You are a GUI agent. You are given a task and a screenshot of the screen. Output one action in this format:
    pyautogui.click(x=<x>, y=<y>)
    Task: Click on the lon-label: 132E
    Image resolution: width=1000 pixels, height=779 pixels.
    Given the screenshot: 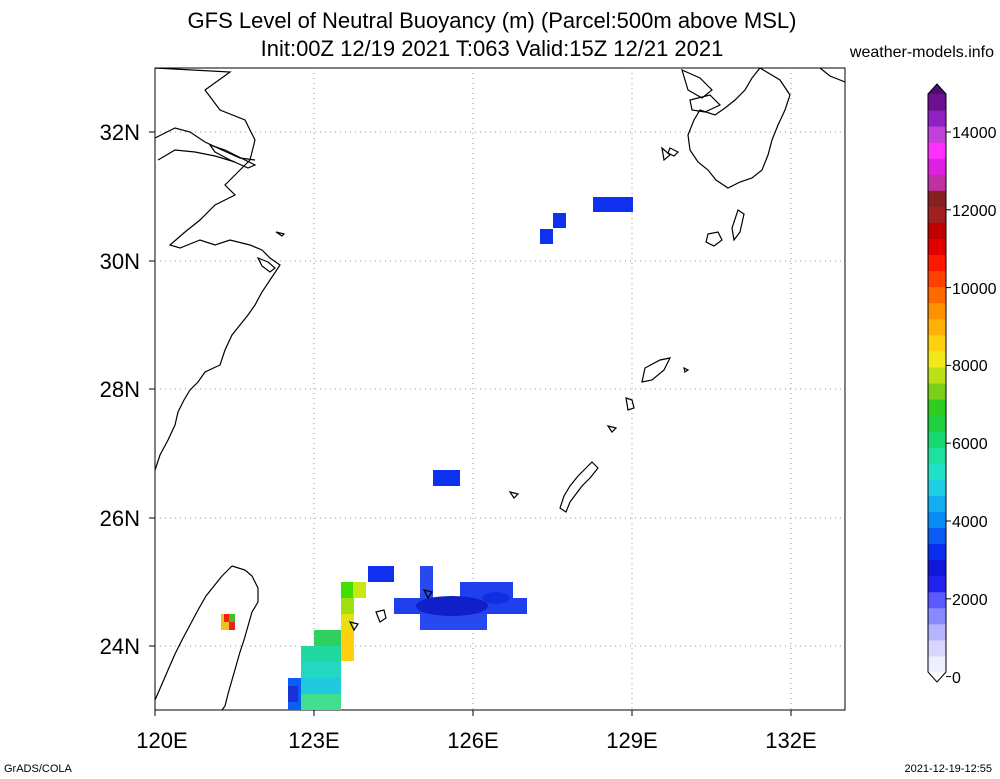 What is the action you would take?
    pyautogui.click(x=790, y=740)
    